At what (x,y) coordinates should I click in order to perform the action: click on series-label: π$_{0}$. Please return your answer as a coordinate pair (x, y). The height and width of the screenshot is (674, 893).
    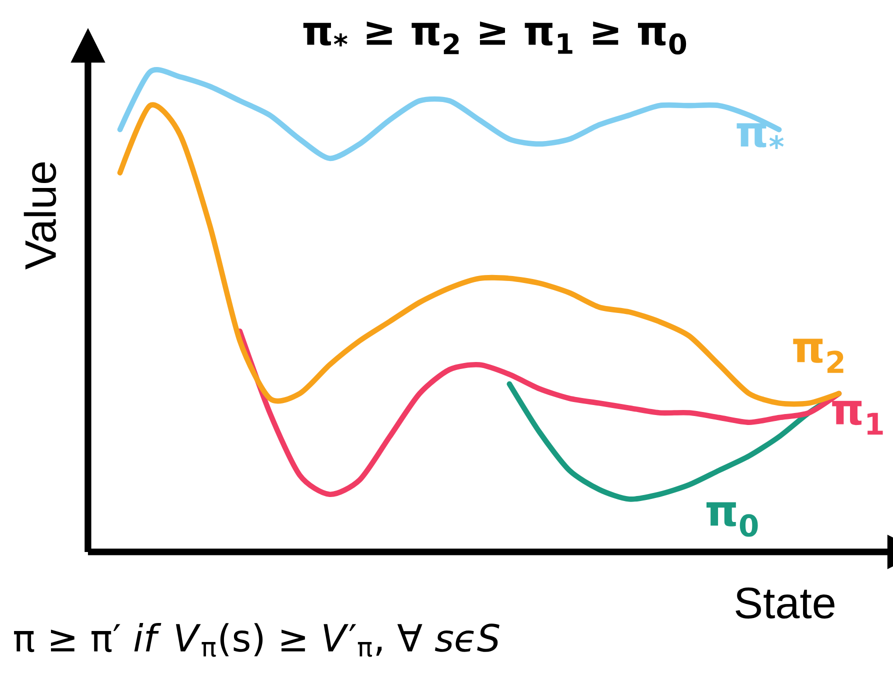
    Looking at the image, I should click on (732, 519).